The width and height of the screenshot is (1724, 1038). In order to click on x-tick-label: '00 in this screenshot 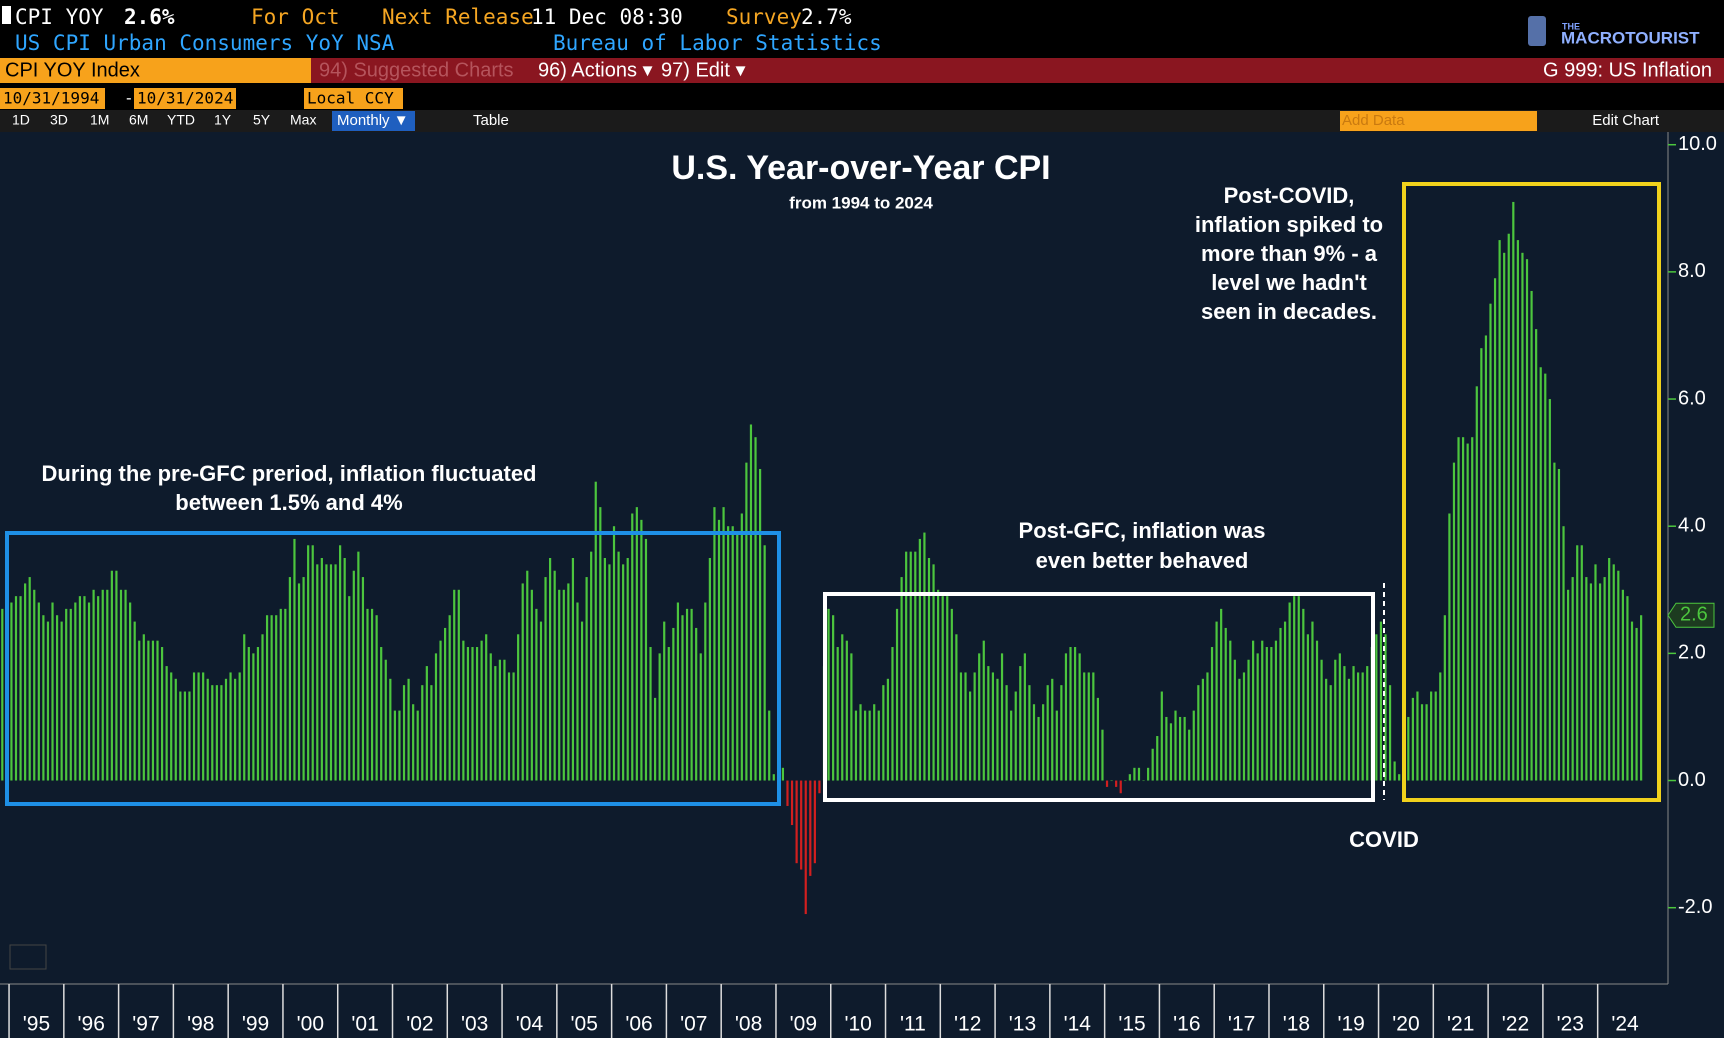, I will do `click(310, 1024)`.